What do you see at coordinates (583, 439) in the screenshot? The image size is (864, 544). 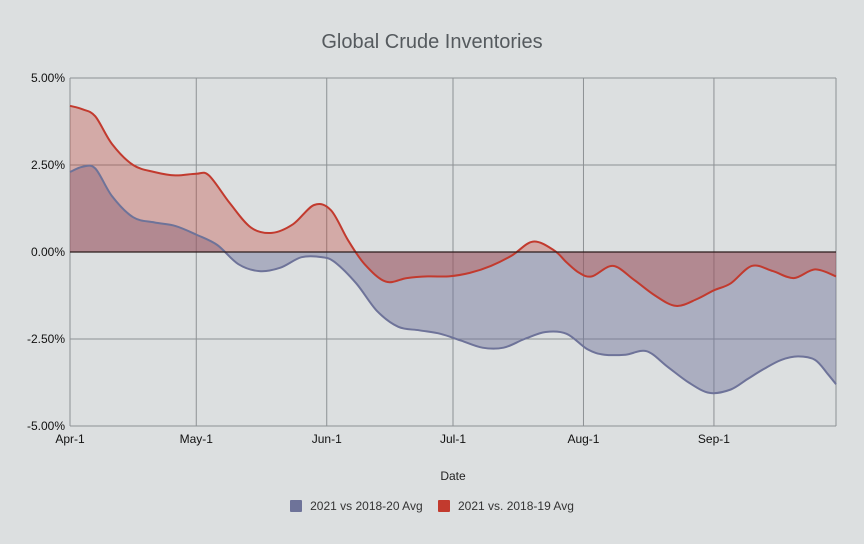 I see `x-tick-label: Aug-1` at bounding box center [583, 439].